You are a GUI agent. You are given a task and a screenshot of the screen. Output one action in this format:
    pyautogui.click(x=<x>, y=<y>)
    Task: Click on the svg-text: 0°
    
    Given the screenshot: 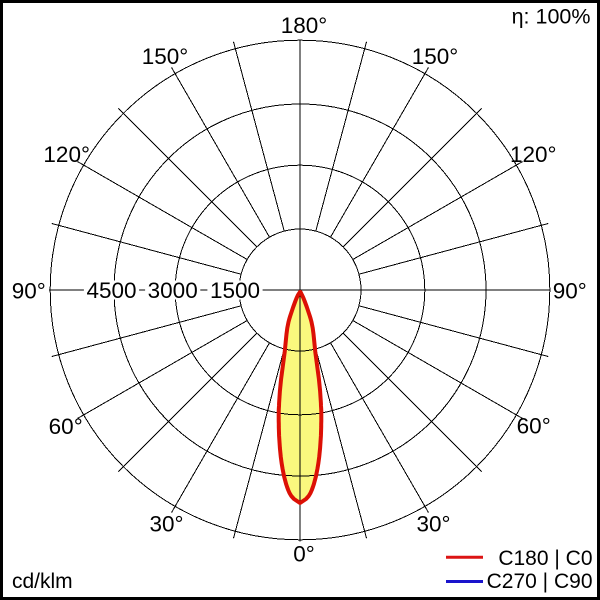 What is the action you would take?
    pyautogui.click(x=304, y=554)
    